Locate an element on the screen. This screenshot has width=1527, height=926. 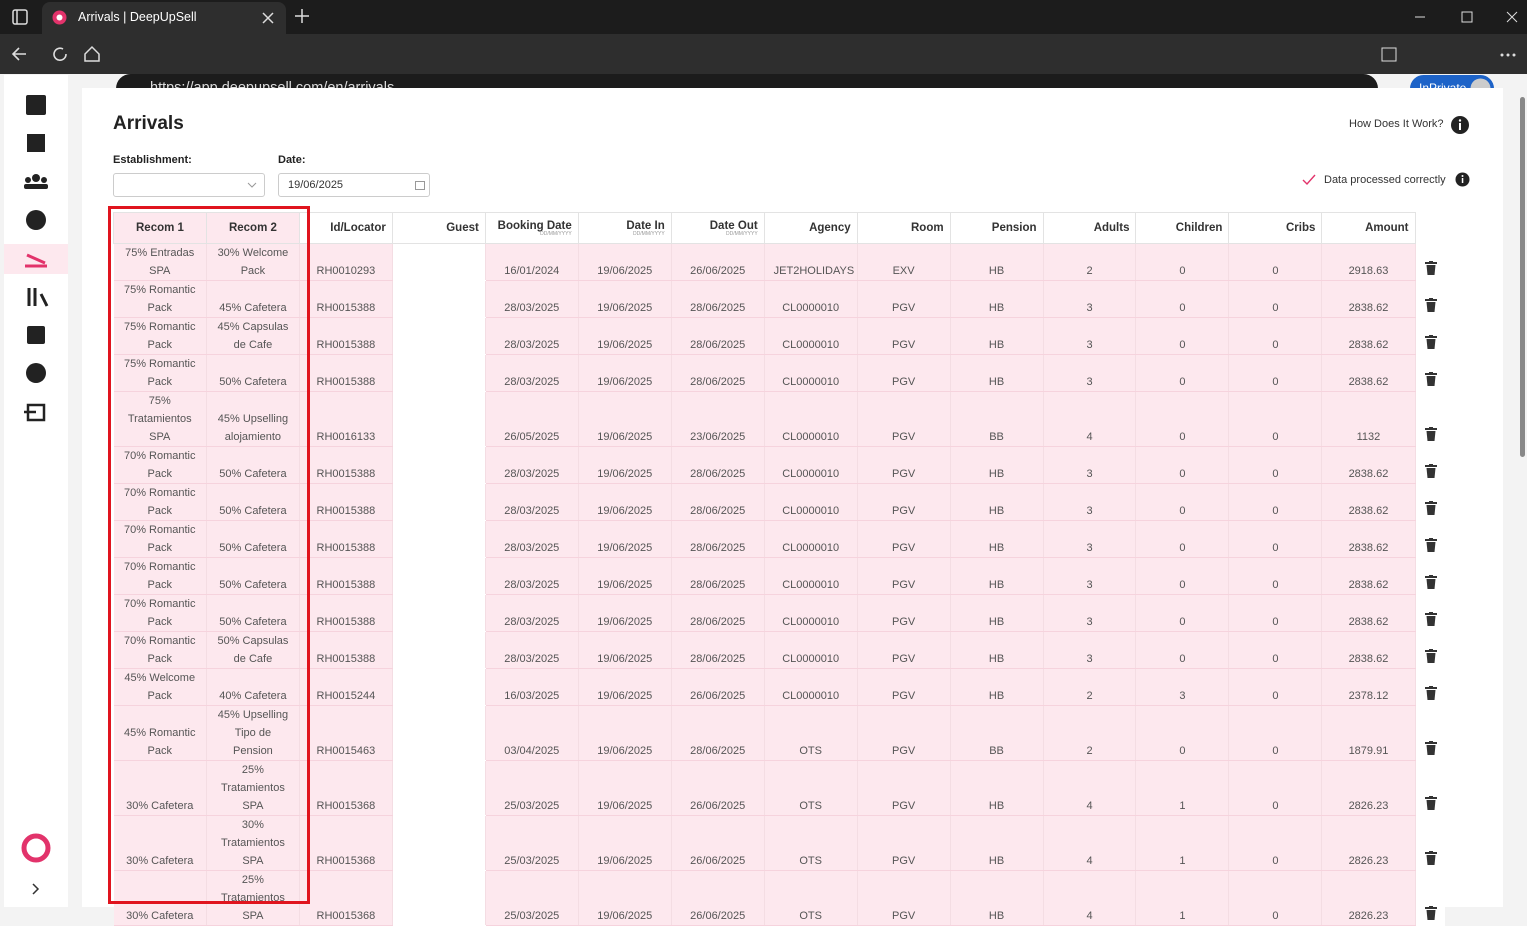
scrollbar is located at coordinates (1522, 491).